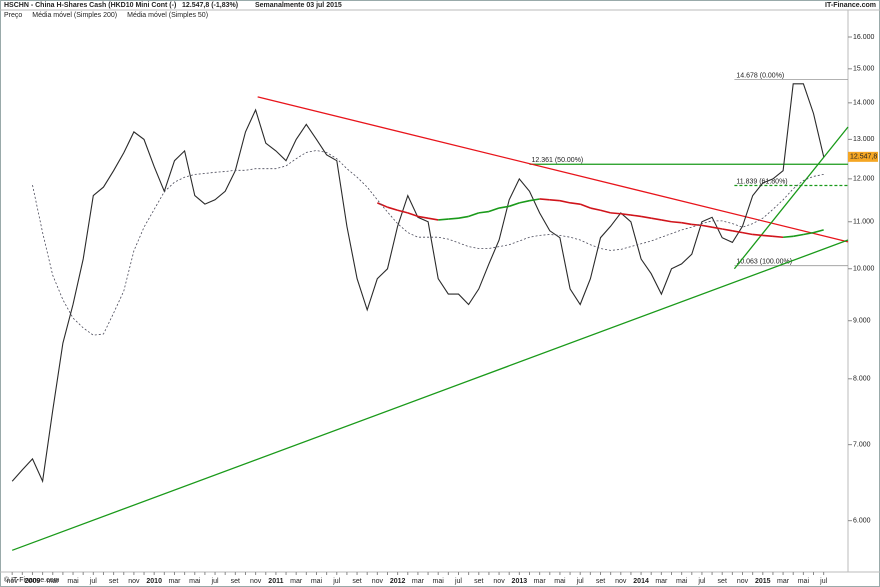 The width and height of the screenshot is (880, 587). I want to click on footer: © IT-Finance.com, so click(32, 580).